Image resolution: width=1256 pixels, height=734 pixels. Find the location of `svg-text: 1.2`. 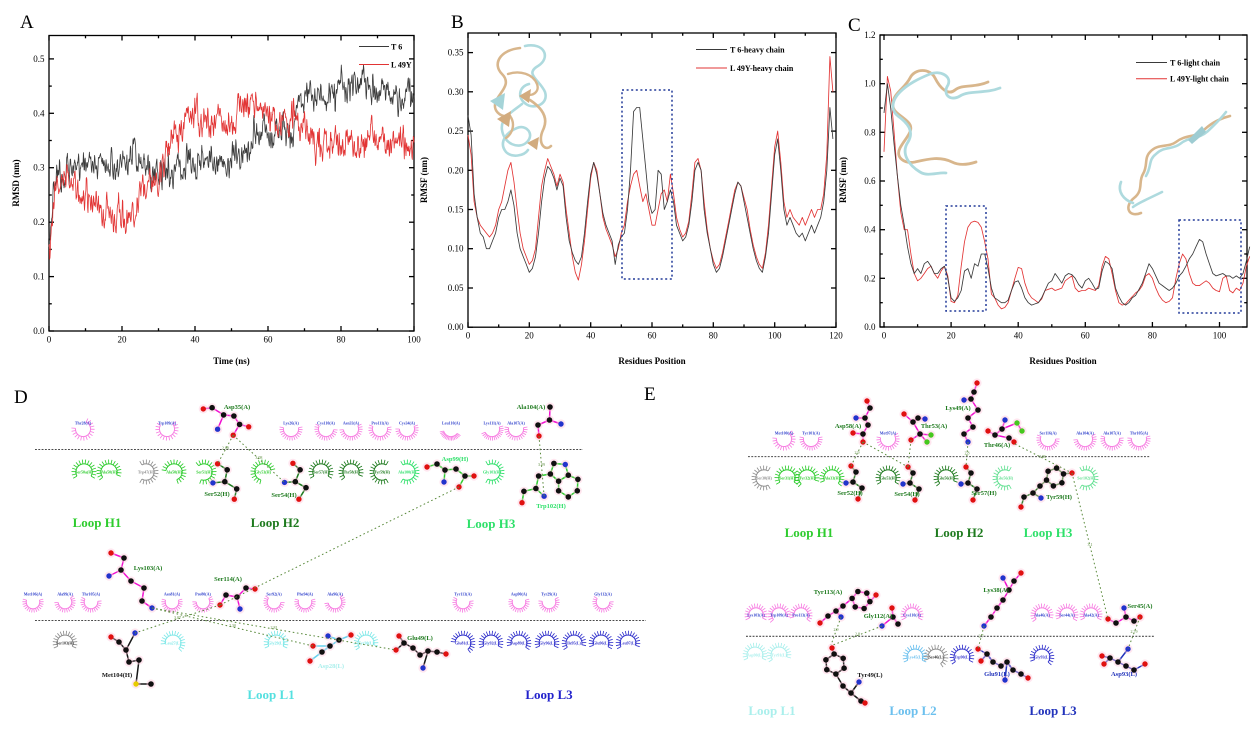

svg-text: 1.2 is located at coordinates (869, 35).